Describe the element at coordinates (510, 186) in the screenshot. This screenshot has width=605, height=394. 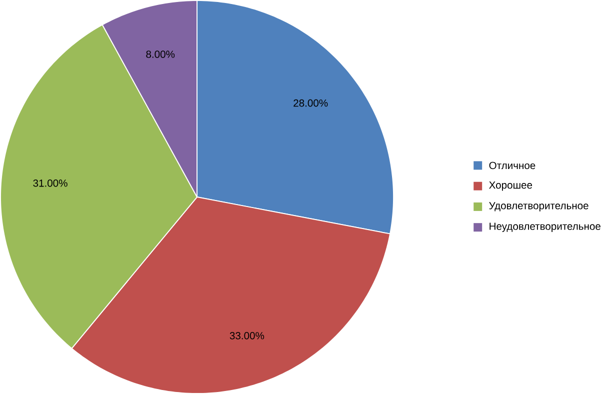
I see `legend-label: Хорошее` at that location.